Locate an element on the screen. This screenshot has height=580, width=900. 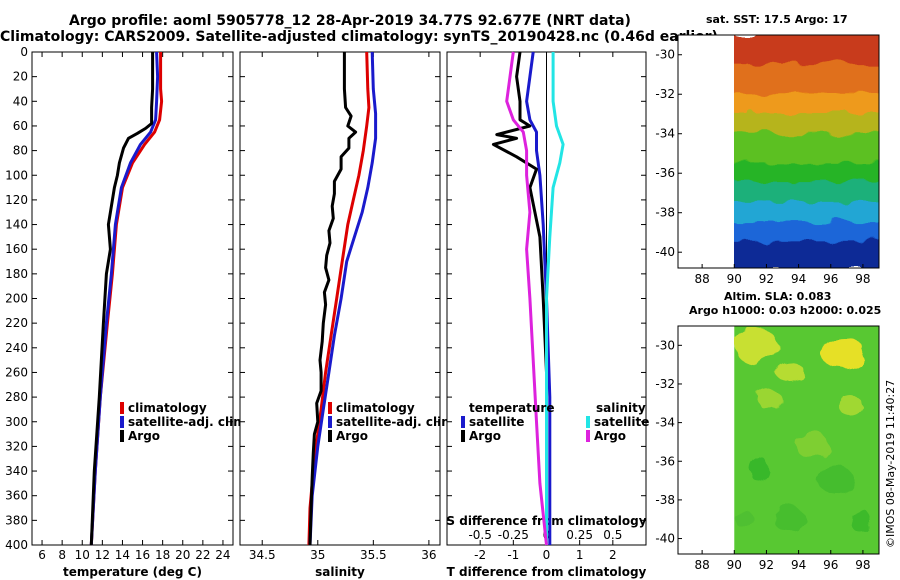
sla-map-xtick-label: 90 is located at coordinates (734, 565).